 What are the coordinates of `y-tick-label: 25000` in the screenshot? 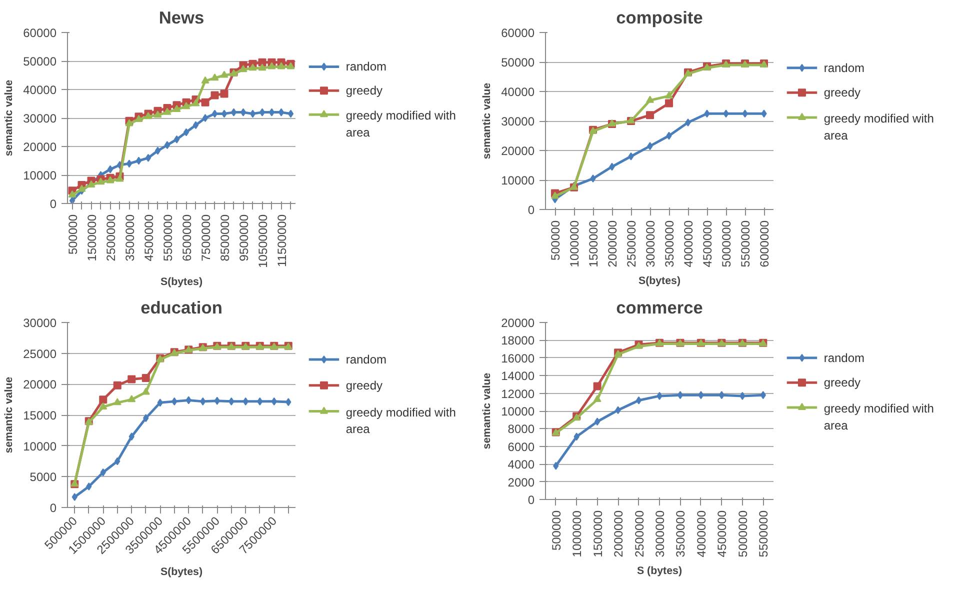 It's located at (40, 353).